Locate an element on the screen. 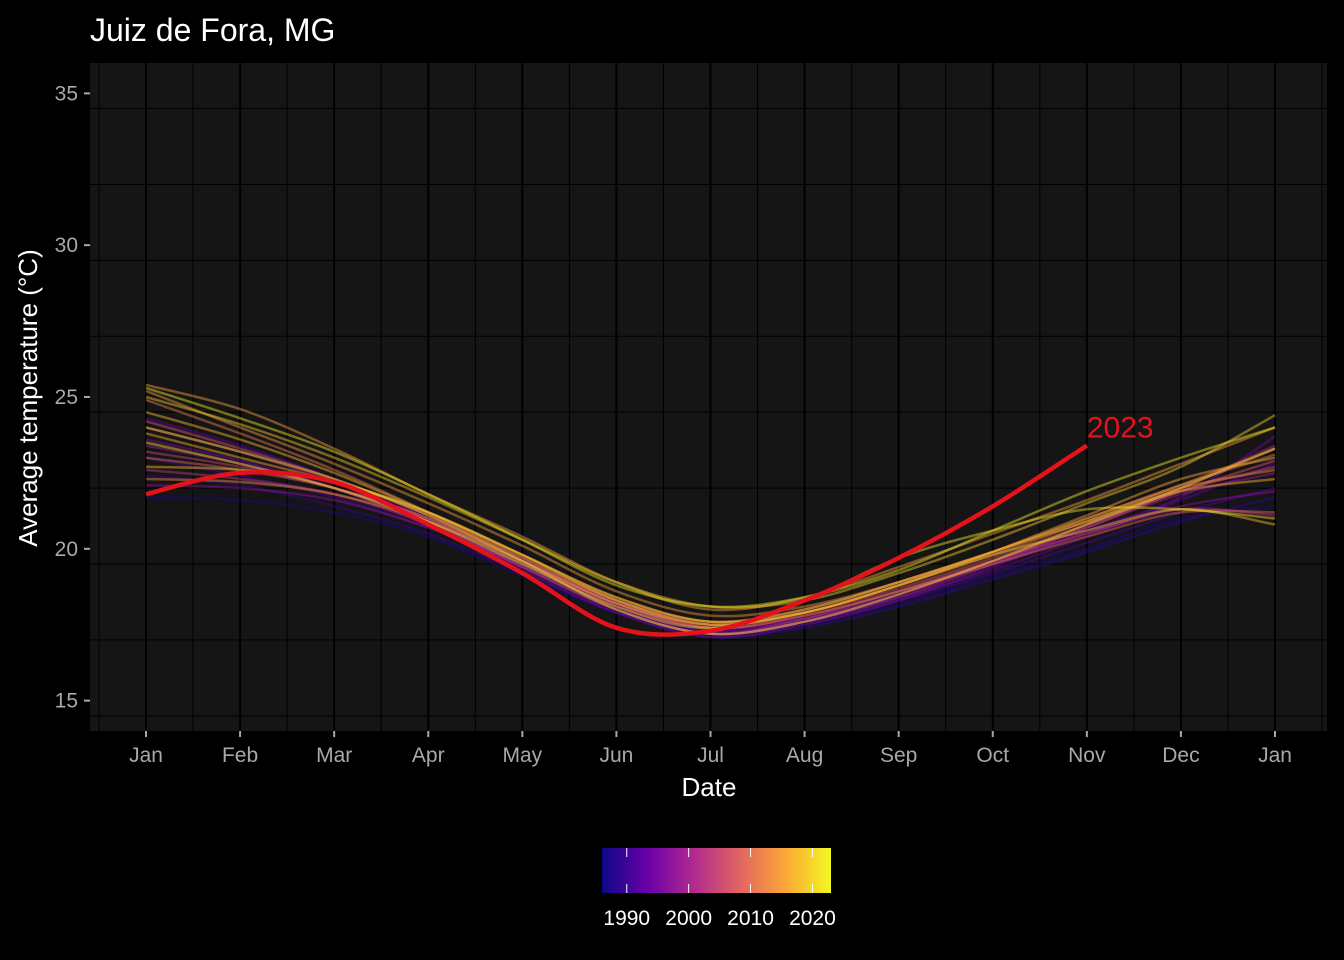 The width and height of the screenshot is (1344, 960). y-tick-label: 15 is located at coordinates (66, 701).